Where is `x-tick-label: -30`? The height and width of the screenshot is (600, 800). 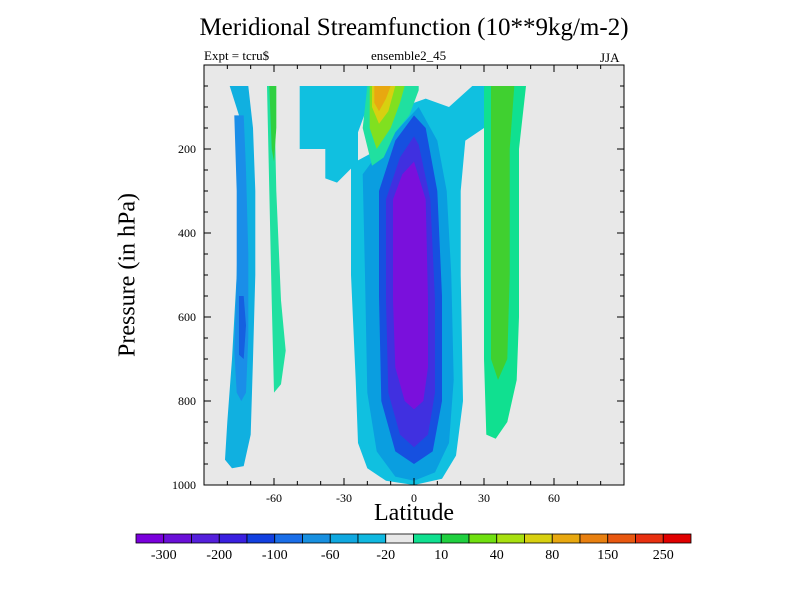 x-tick-label: -30 is located at coordinates (344, 498).